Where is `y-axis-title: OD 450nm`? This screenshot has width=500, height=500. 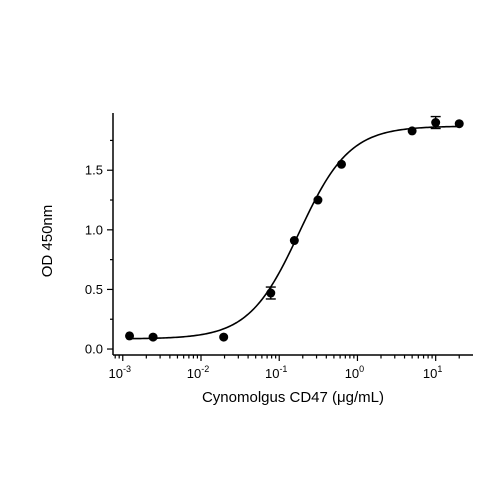 y-axis-title: OD 450nm is located at coordinates (47, 241).